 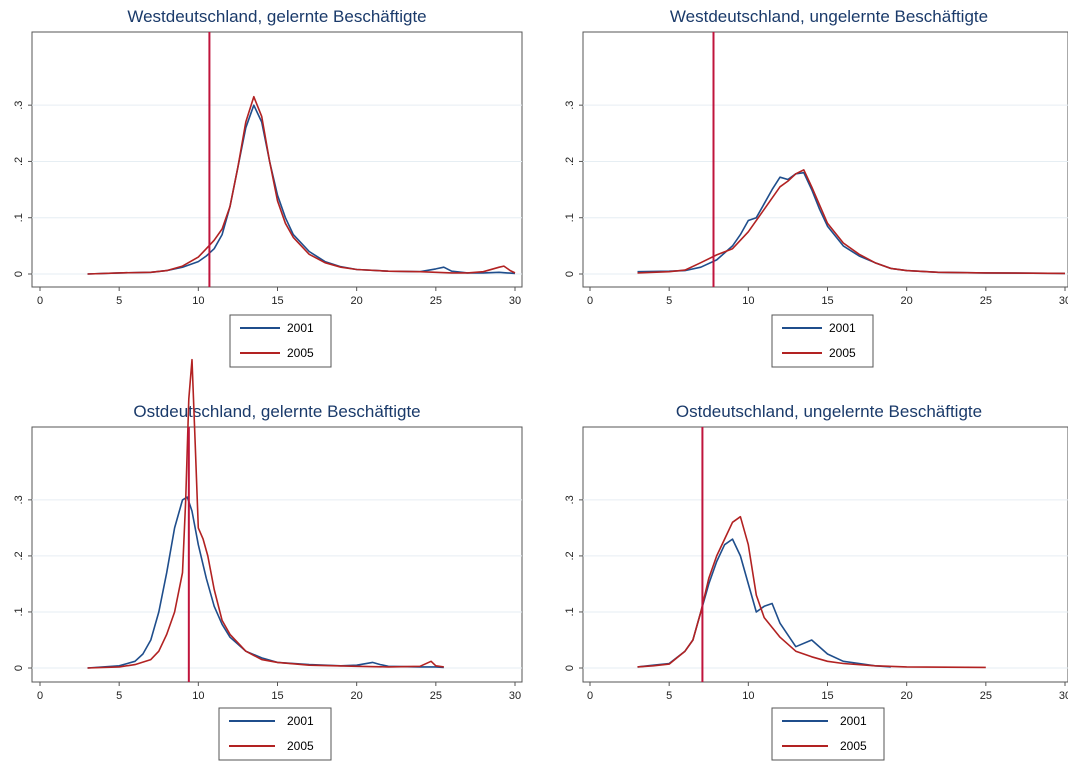 I want to click on panel-title: Ostdeutschland, gelernte Beschäftigte, so click(x=276, y=411).